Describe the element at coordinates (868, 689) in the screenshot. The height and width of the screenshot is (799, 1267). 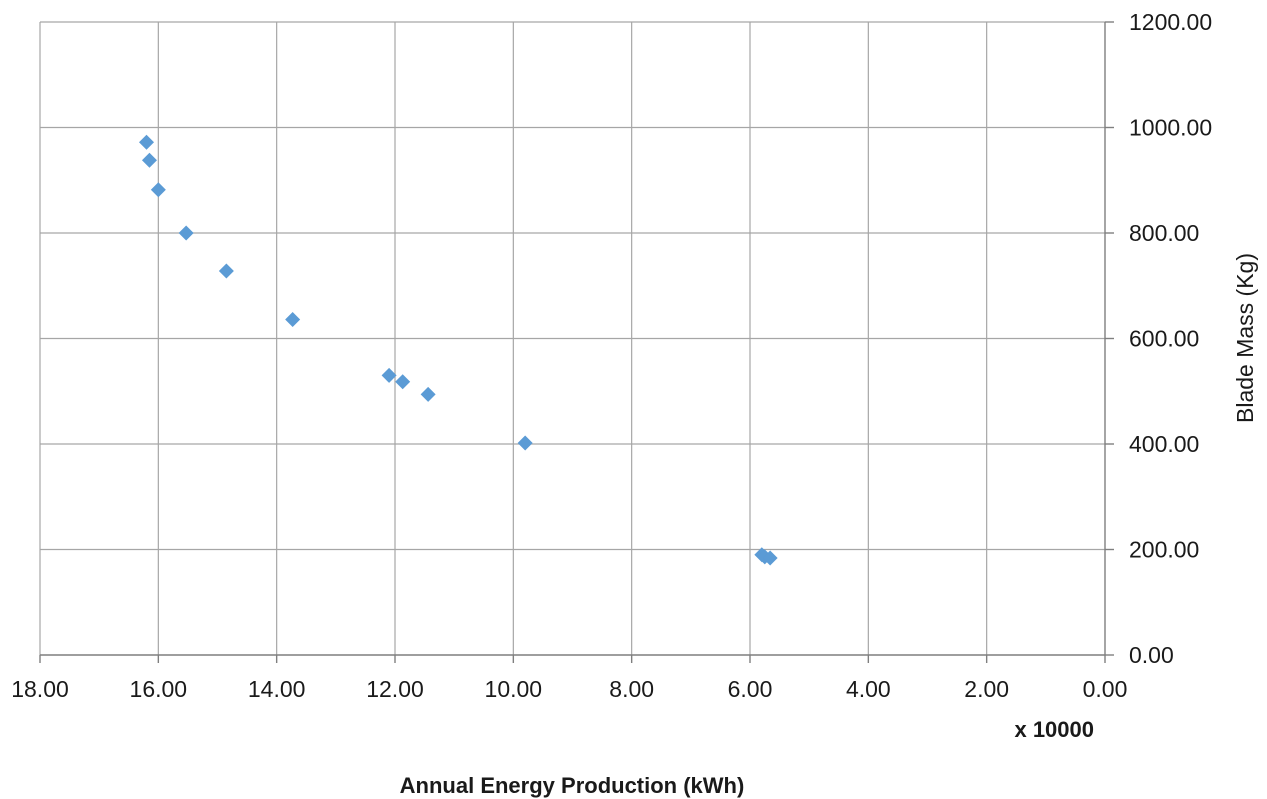
I see `x-tick-label: 4.00` at that location.